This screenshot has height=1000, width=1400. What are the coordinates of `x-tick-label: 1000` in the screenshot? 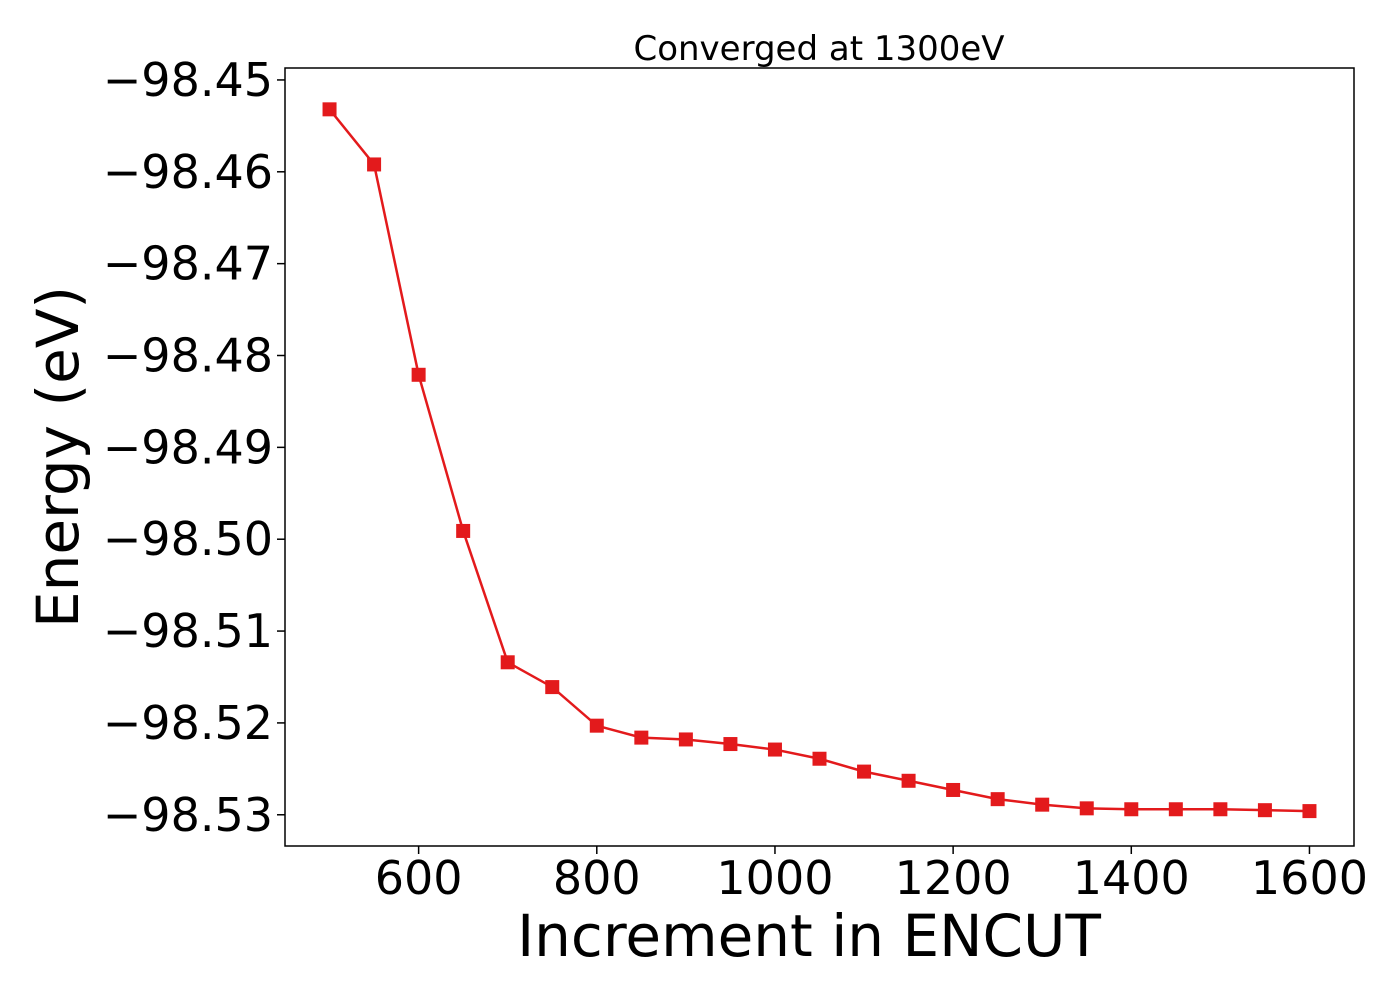 It's located at (774, 878).